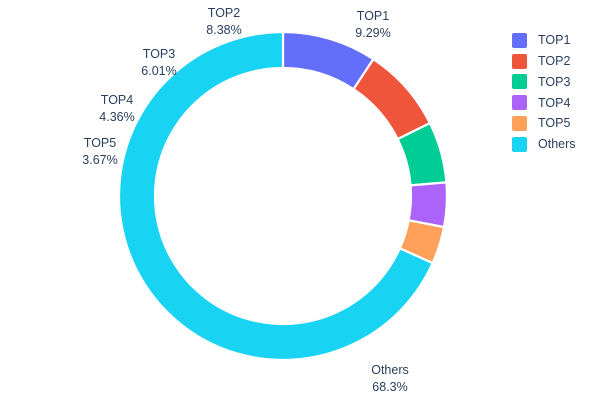  What do you see at coordinates (389, 387) in the screenshot?
I see `label-others-percent: 68.3%` at bounding box center [389, 387].